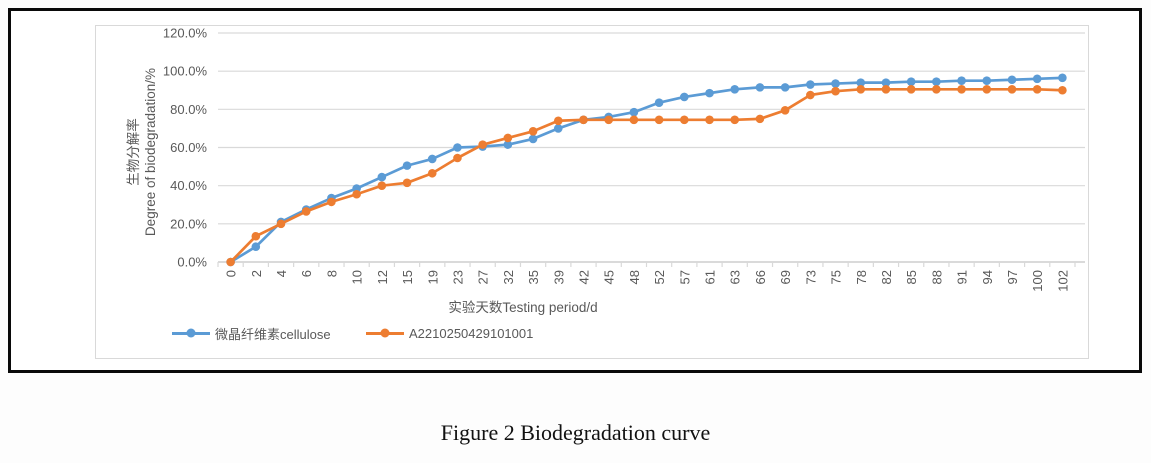  I want to click on x-tick-label: 48, so click(634, 277).